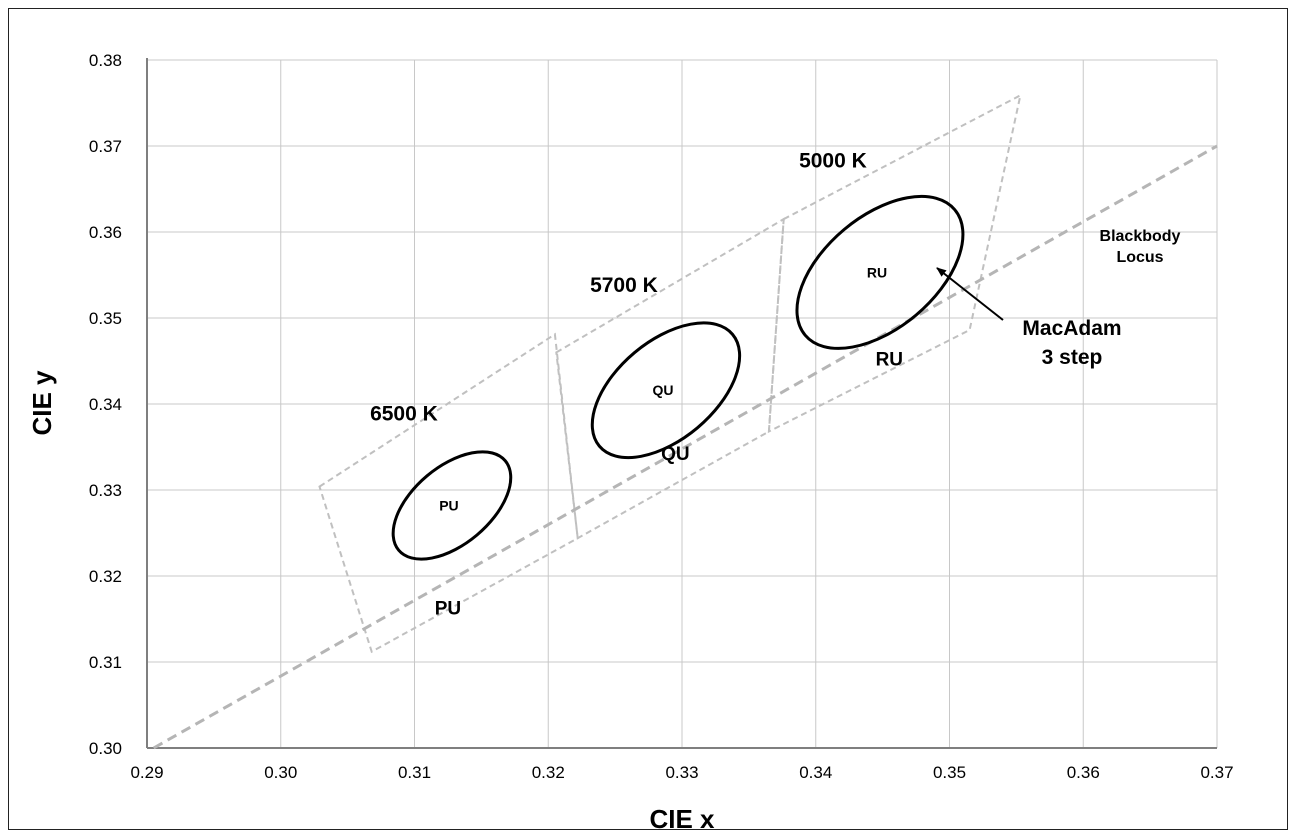 This screenshot has width=1297, height=837. Describe the element at coordinates (105, 662) in the screenshot. I see `y-tick-label: 0.31` at that location.